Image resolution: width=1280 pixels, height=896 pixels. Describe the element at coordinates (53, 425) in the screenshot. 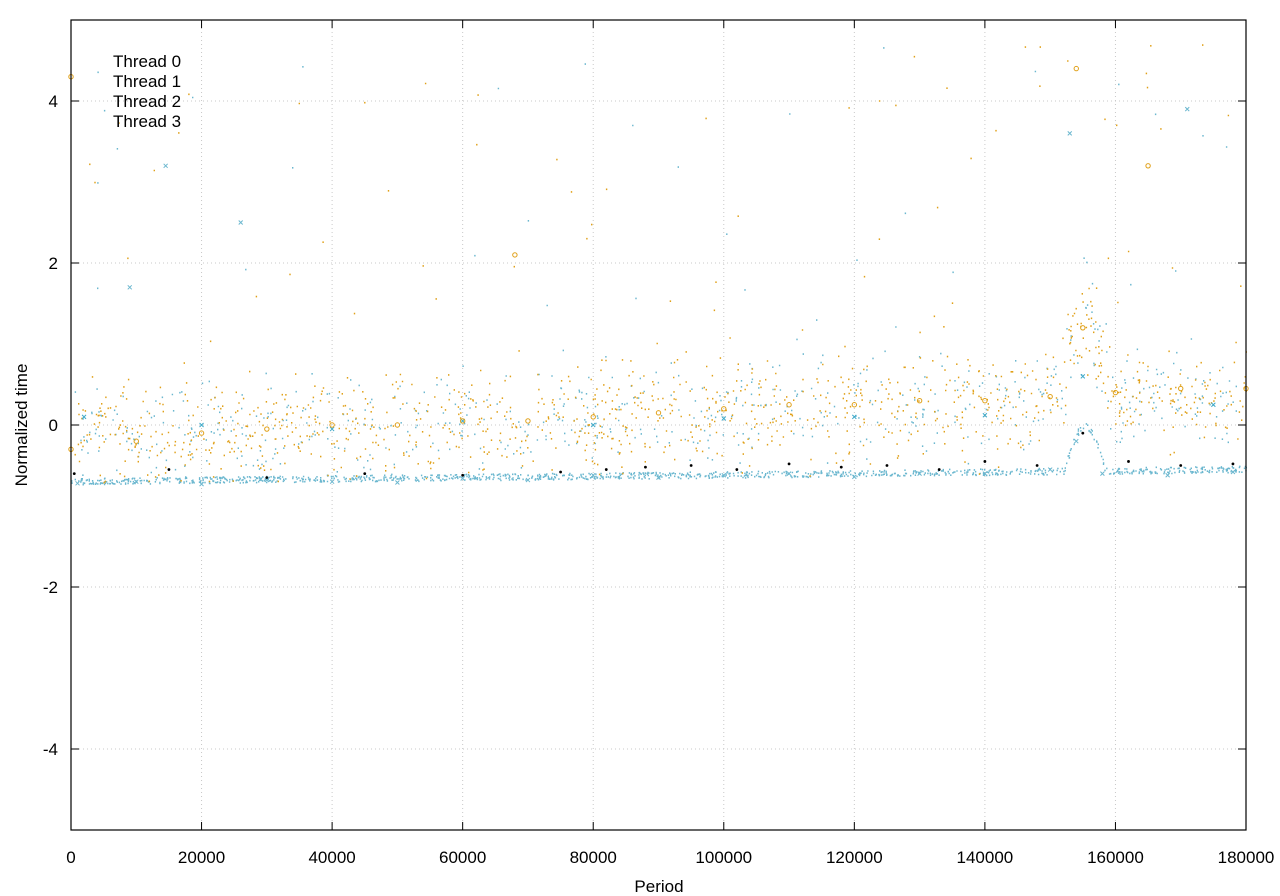

I see `y-tick-label: 0` at that location.